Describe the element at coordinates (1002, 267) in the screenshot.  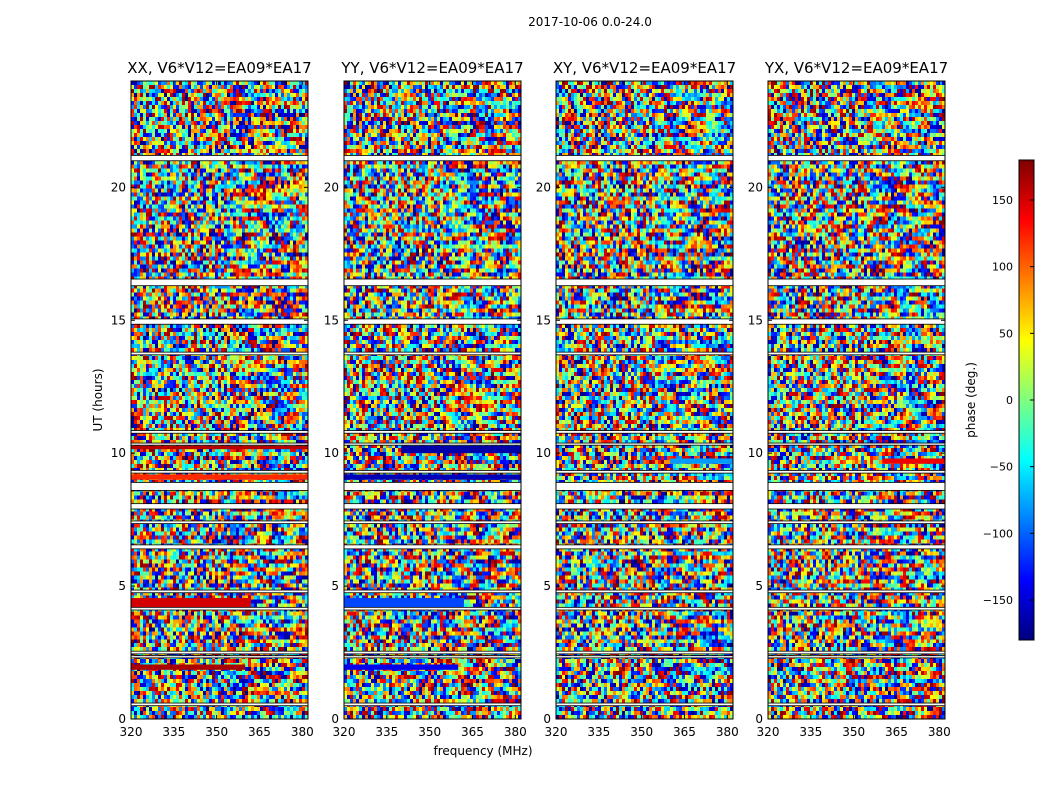
I see `colorbar-tick-label: 100` at that location.